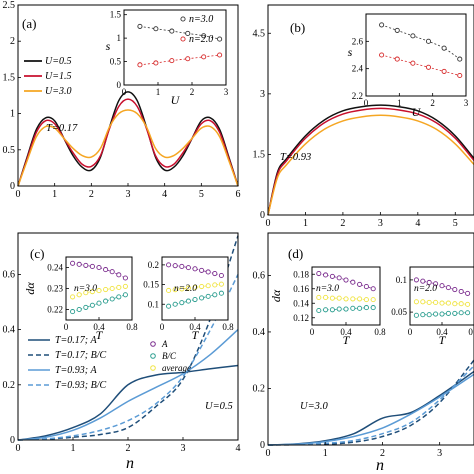 Image resolution: width=474 pixels, height=474 pixels. What do you see at coordinates (55, 268) in the screenshot?
I see `y-tick-label: 0.24` at bounding box center [55, 268].